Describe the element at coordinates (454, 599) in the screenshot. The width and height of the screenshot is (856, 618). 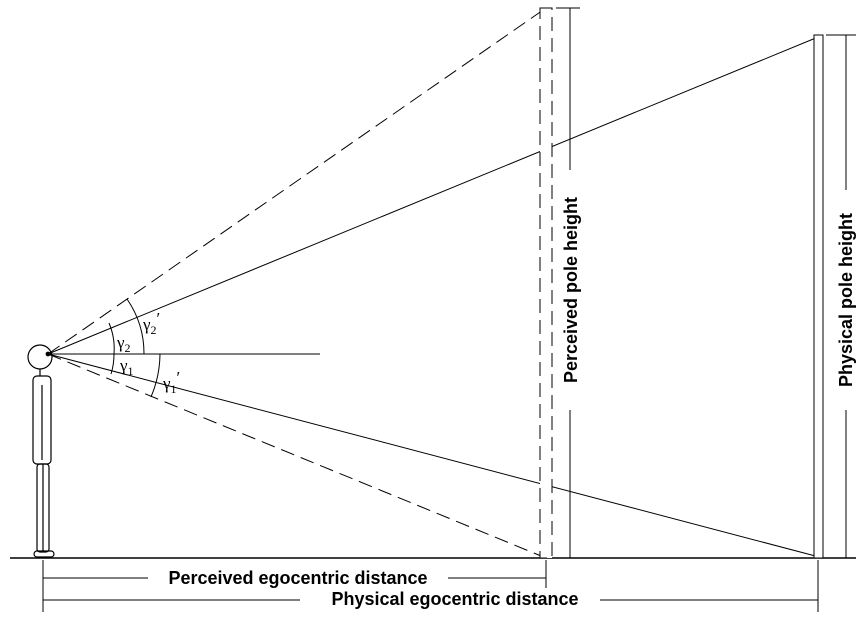
I see `physical-egocentric-distance-label: Physical egocentric distance` at that location.